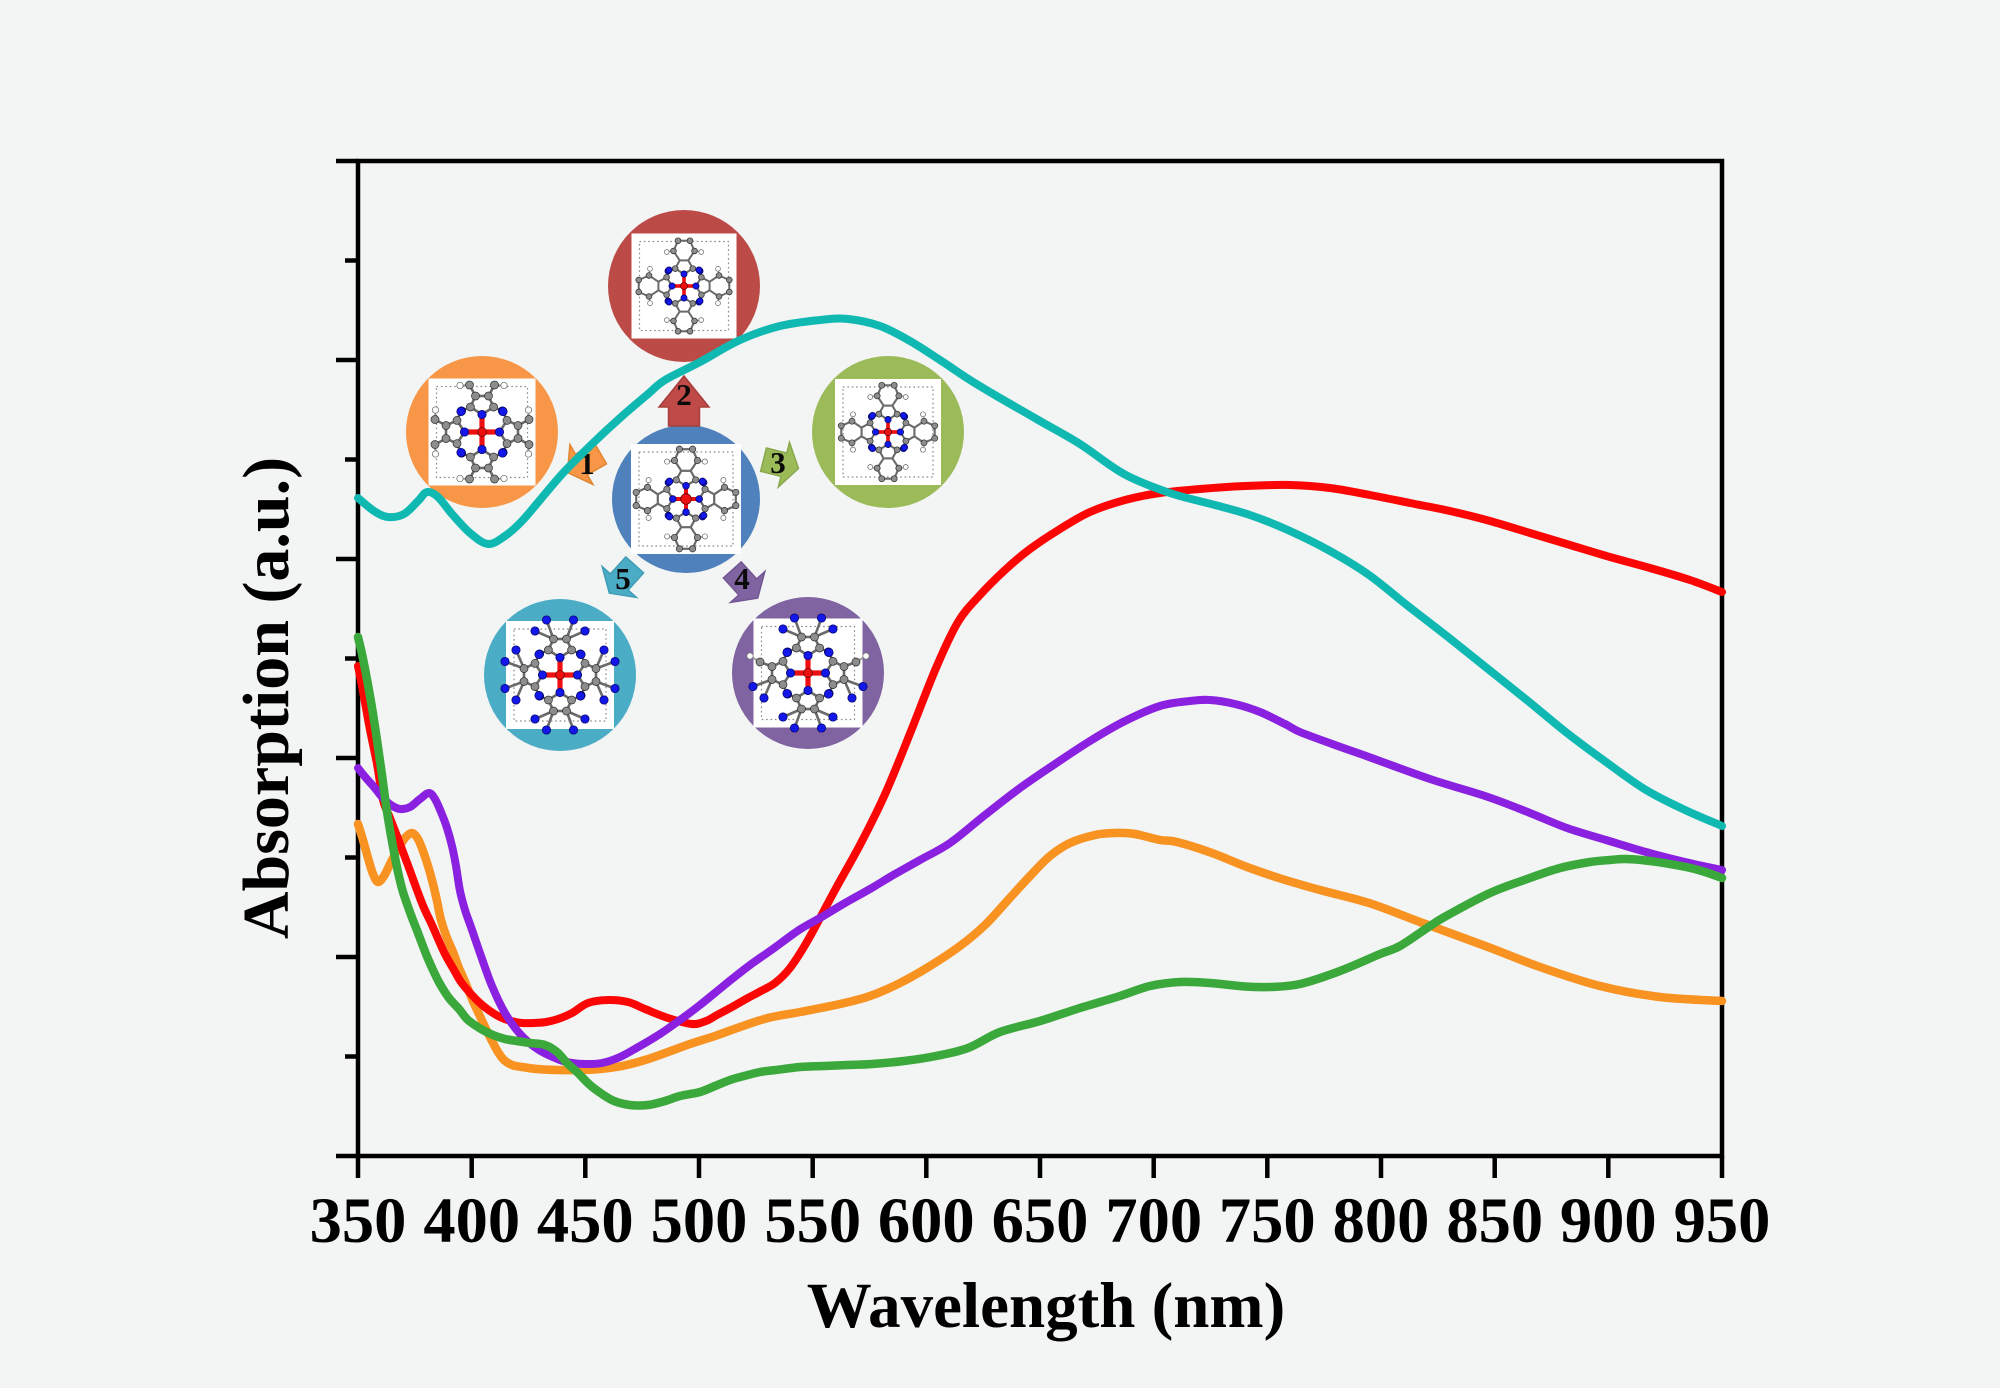  Describe the element at coordinates (1722, 1220) in the screenshot. I see `svg-text: 950` at that location.